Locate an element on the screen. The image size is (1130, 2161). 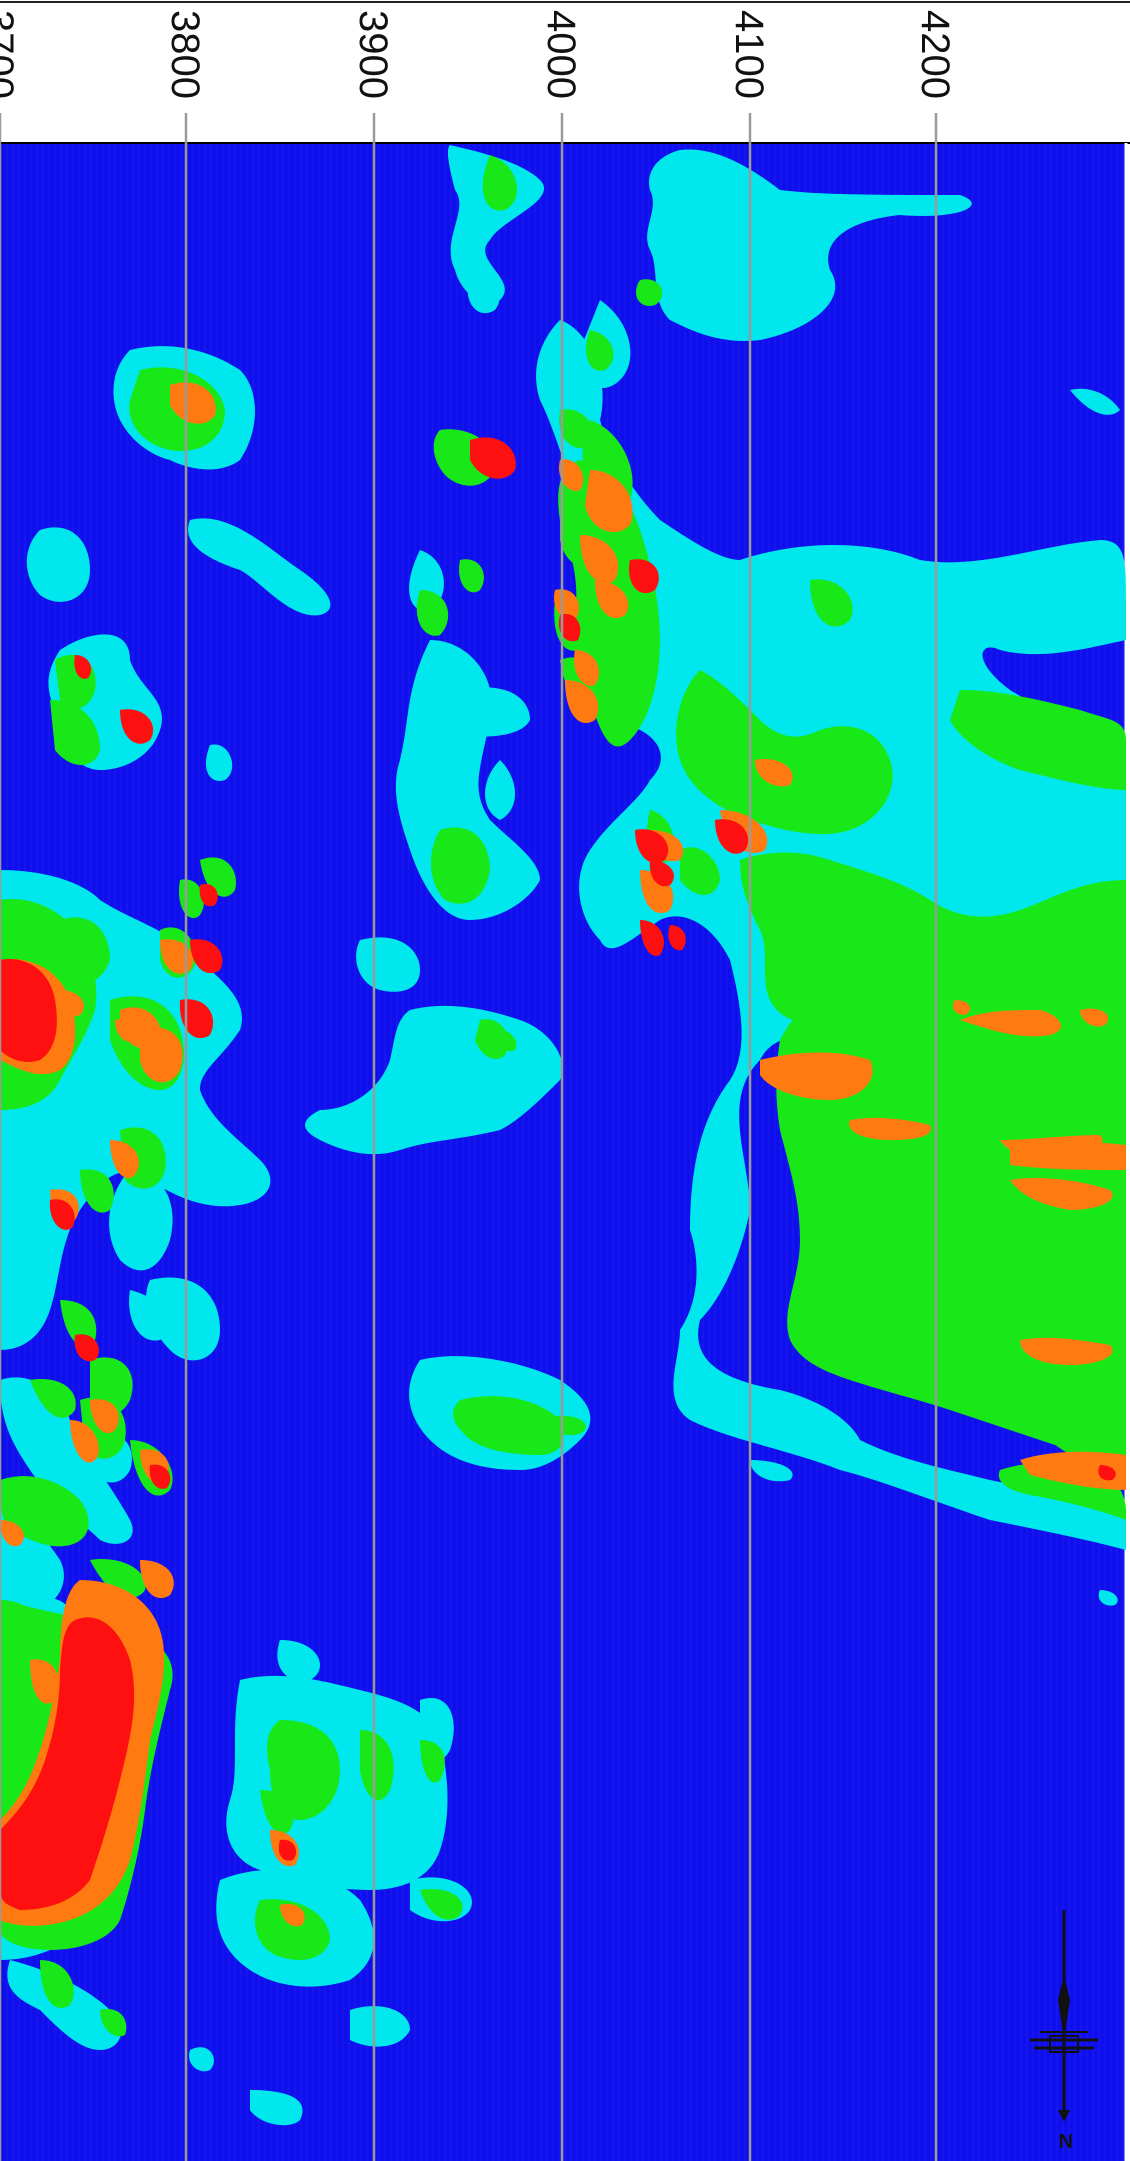
tick-label: 4200 is located at coordinates (935, 54).